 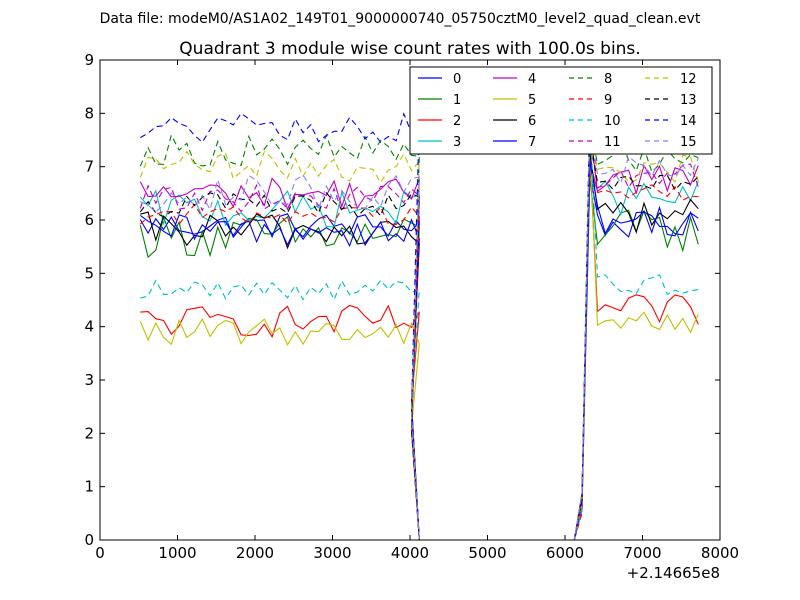 I want to click on legend-label-0: 0, so click(x=457, y=79).